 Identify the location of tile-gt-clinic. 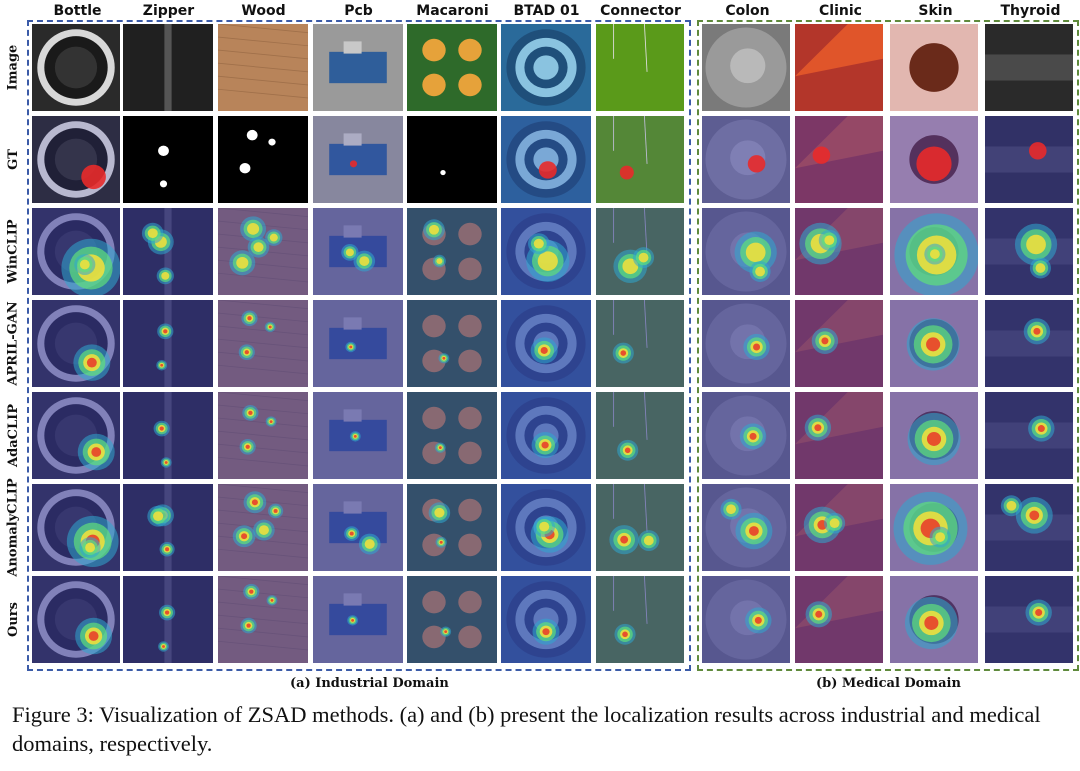
(839, 159).